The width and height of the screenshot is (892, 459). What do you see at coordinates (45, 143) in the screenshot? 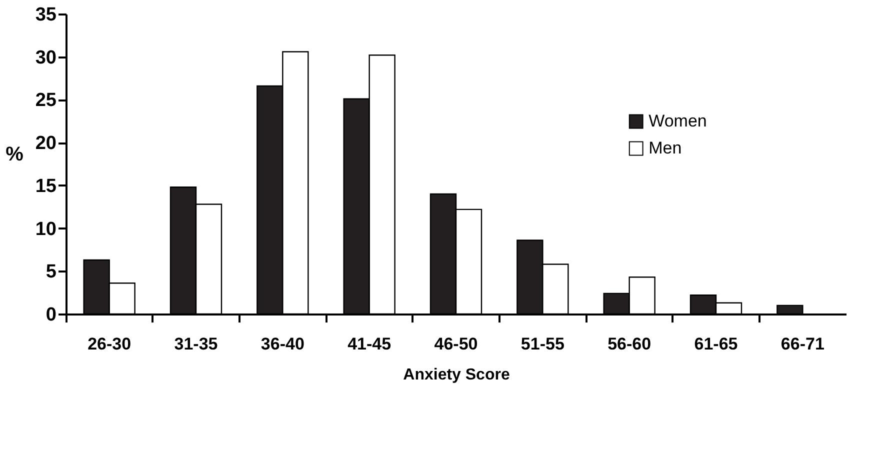
I see `y-tick-label: 20` at bounding box center [45, 143].